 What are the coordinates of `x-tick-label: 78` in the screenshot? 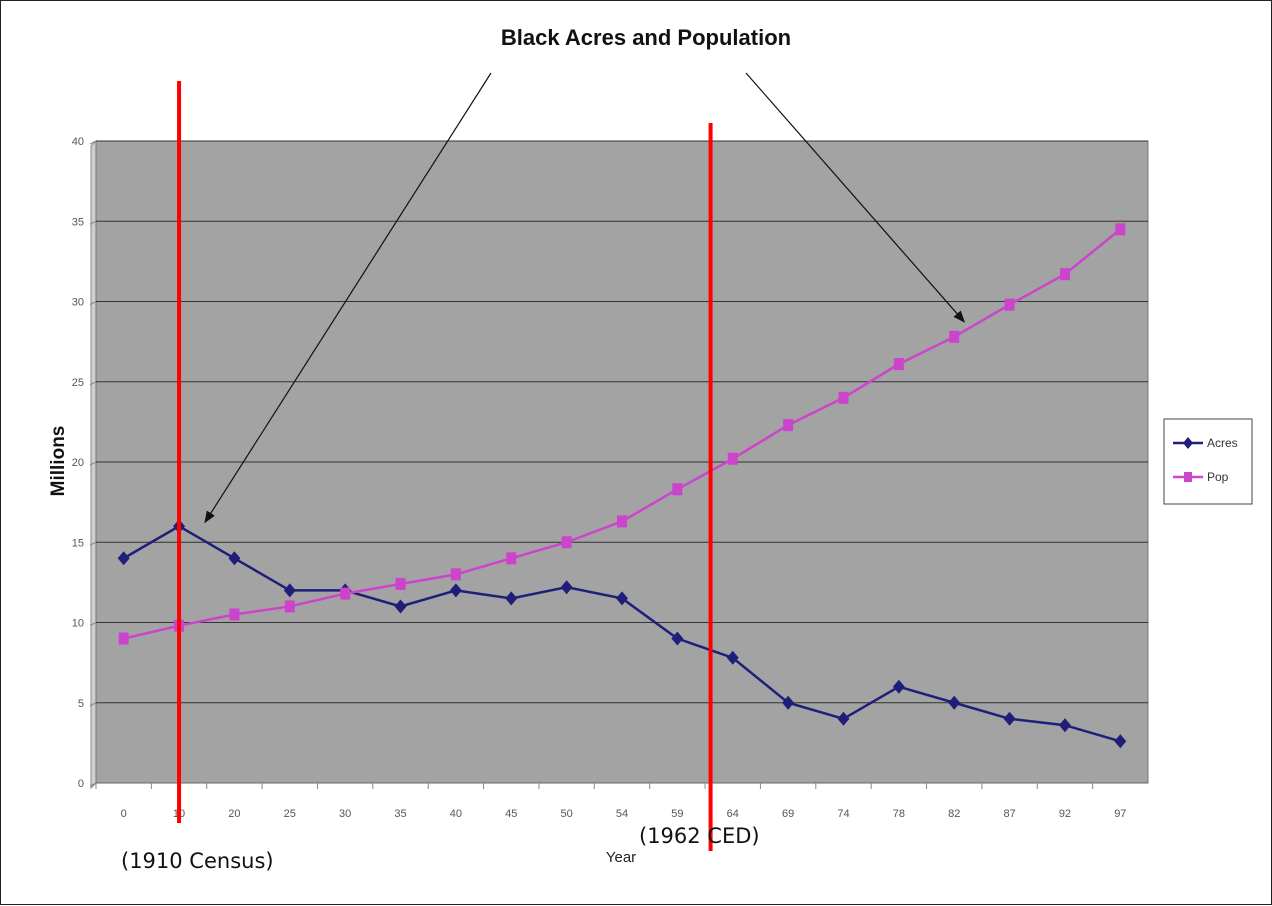 It's located at (899, 814).